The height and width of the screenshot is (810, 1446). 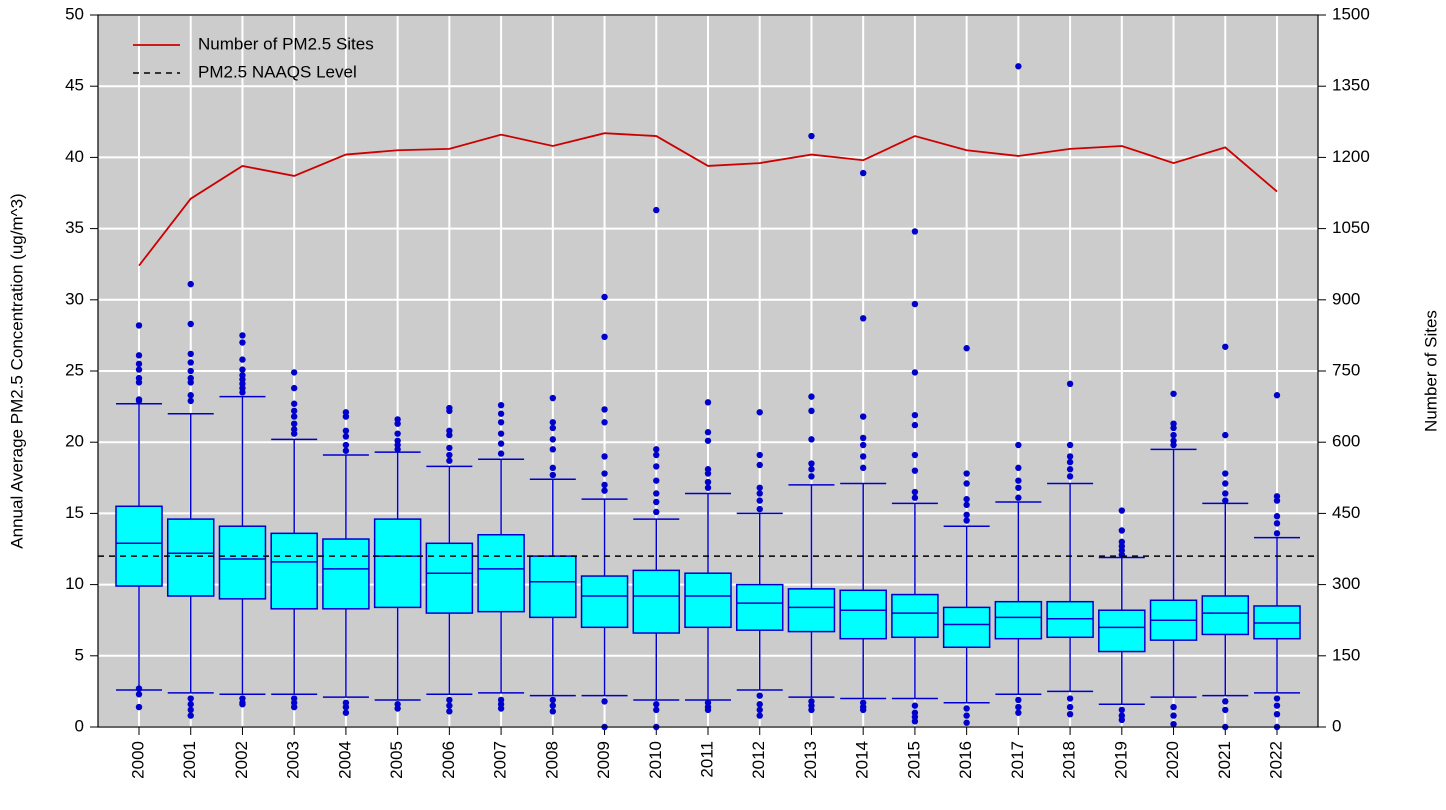 What do you see at coordinates (1351, 85) in the screenshot?
I see `y2-tick-label: 1350` at bounding box center [1351, 85].